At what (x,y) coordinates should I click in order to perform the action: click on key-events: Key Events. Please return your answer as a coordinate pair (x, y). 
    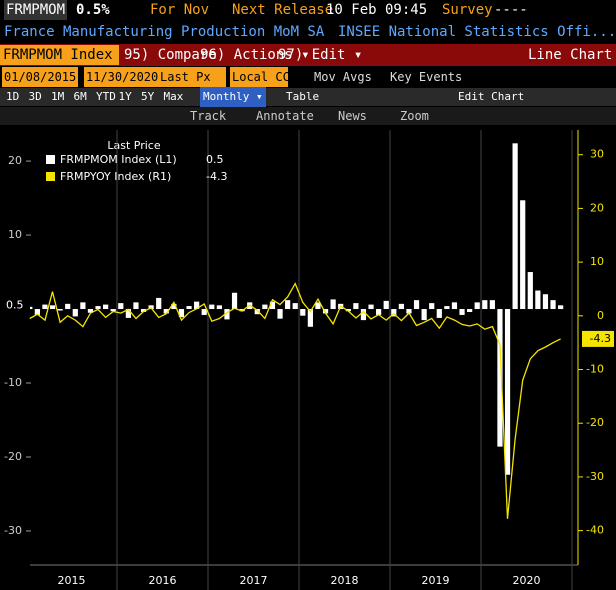
    Looking at the image, I should click on (426, 77).